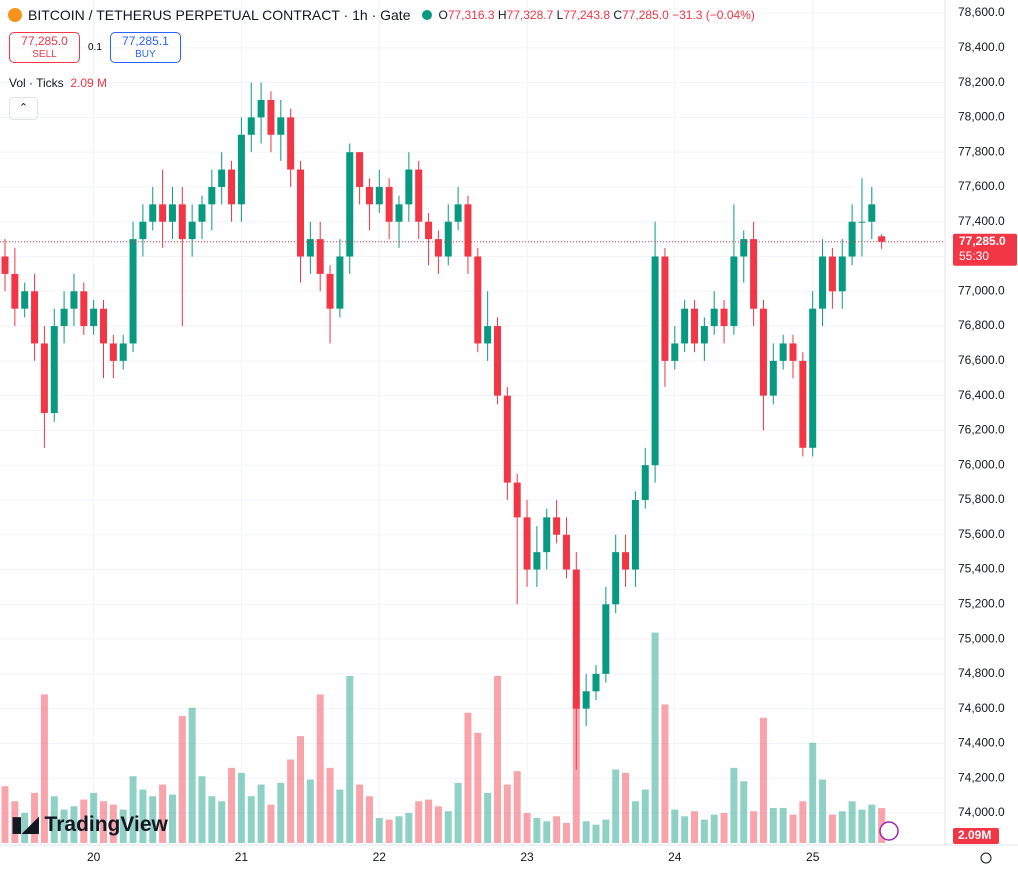 This screenshot has height=872, width=1018. Describe the element at coordinates (23, 108) in the screenshot. I see `collapse-button: ⌃` at that location.